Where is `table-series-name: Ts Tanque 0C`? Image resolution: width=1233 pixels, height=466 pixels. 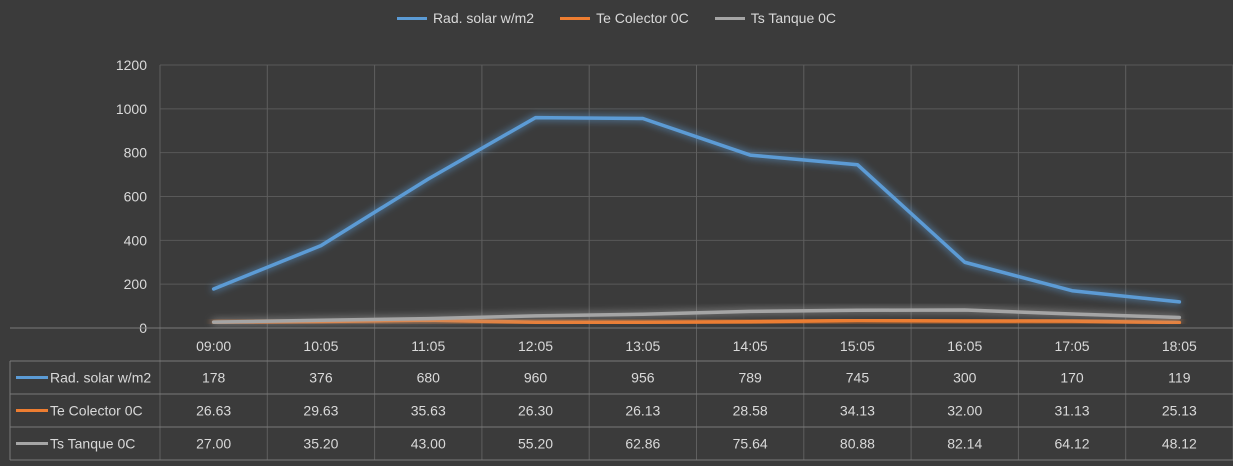
table-series-name: Ts Tanque 0C is located at coordinates (92, 444).